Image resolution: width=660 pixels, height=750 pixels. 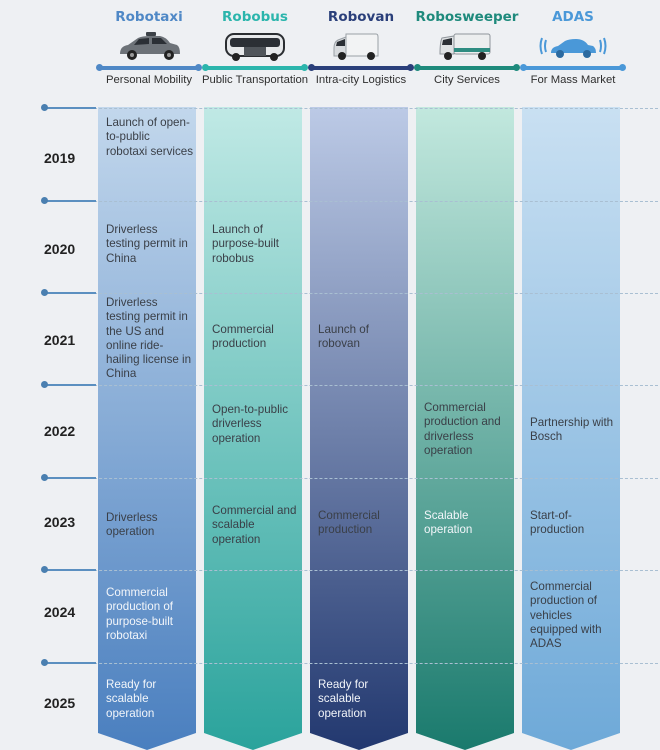 What do you see at coordinates (60, 522) in the screenshot?
I see `year-label: 2023` at bounding box center [60, 522].